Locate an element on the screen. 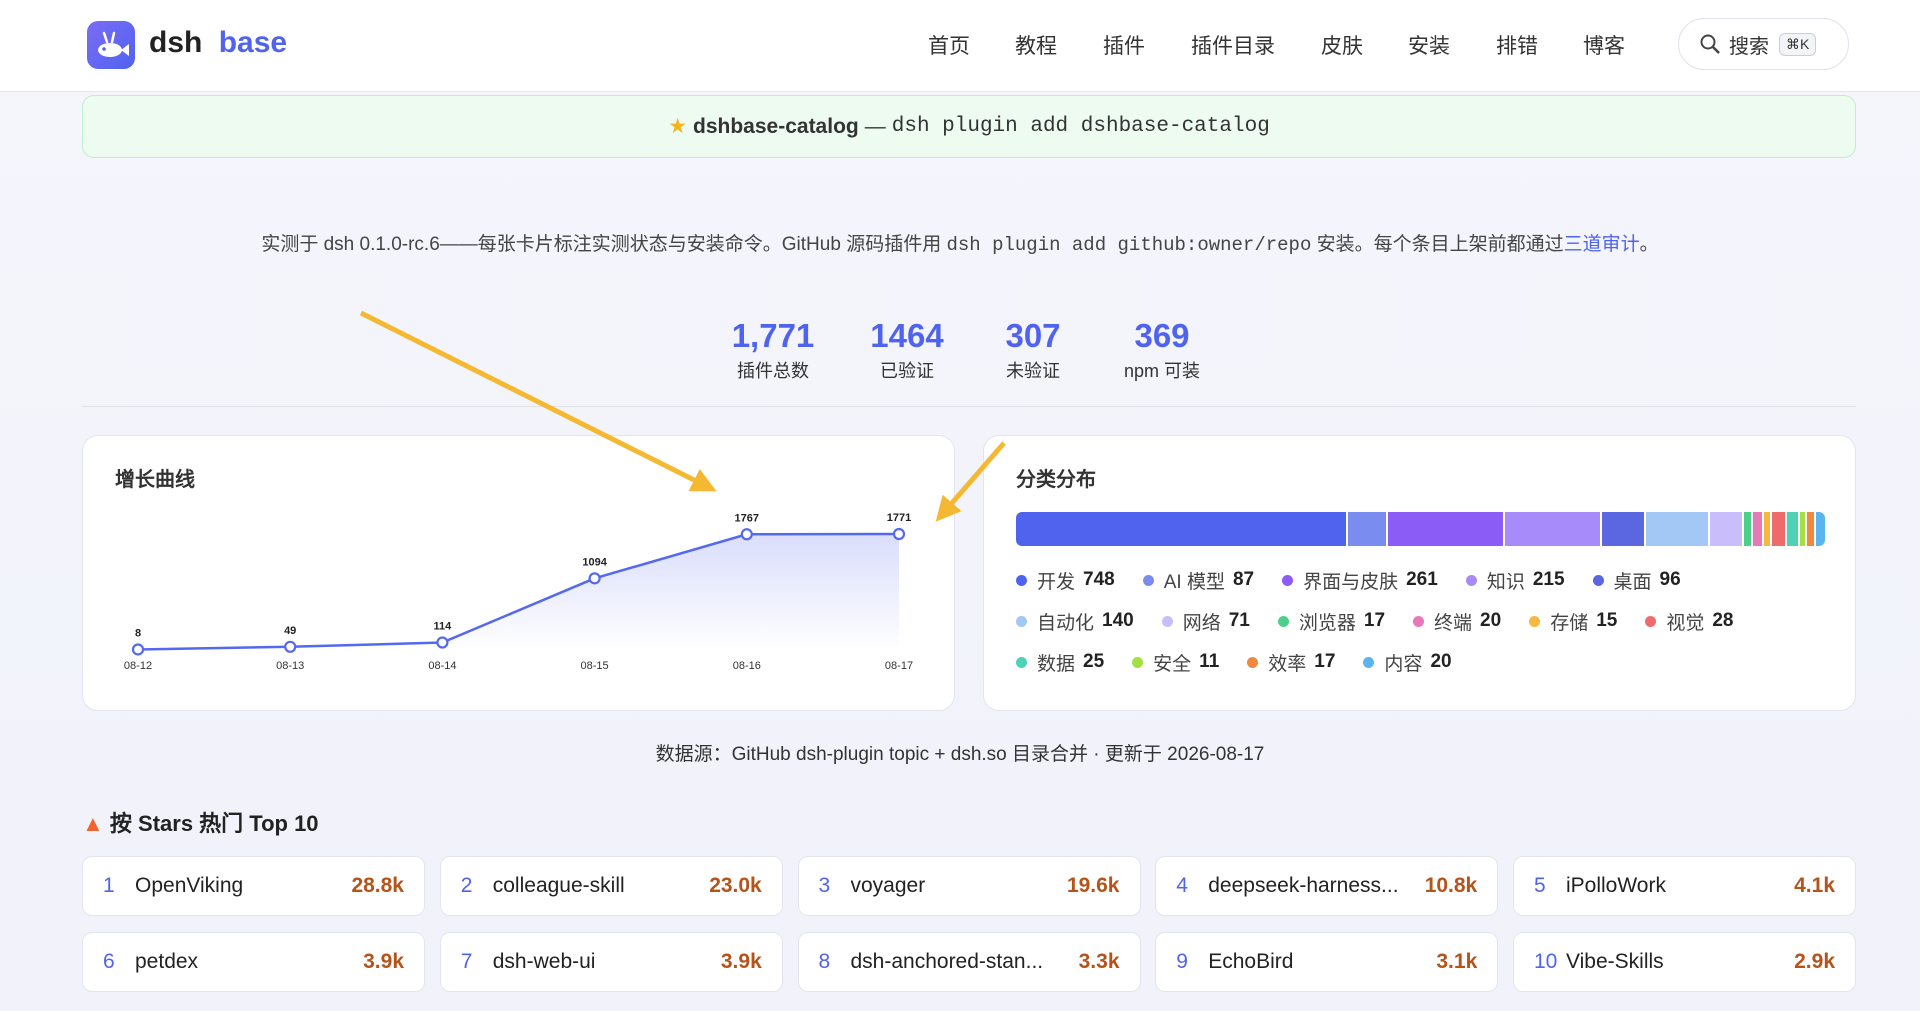 The width and height of the screenshot is (1920, 1011). stars: 4.1k is located at coordinates (1814, 885).